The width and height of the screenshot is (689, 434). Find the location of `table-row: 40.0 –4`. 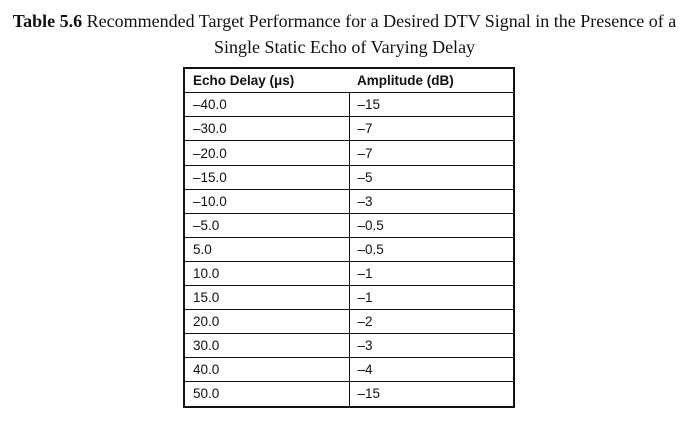

table-row: 40.0 –4 is located at coordinates (349, 370).